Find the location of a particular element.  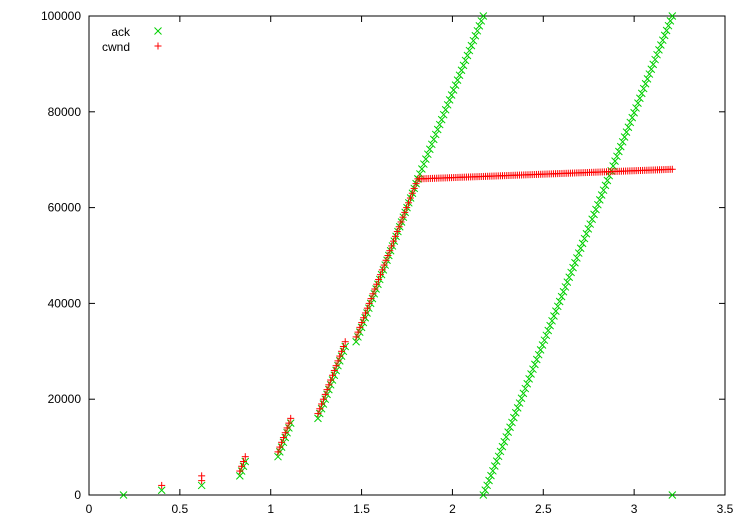

x-tick-label: 3.5 is located at coordinates (725, 509).